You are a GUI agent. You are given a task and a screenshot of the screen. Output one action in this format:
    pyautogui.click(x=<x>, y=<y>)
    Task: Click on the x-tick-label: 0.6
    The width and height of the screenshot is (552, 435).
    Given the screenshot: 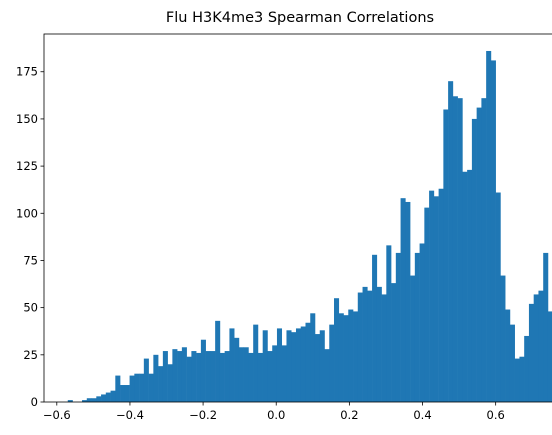 What is the action you would take?
    pyautogui.click(x=496, y=415)
    